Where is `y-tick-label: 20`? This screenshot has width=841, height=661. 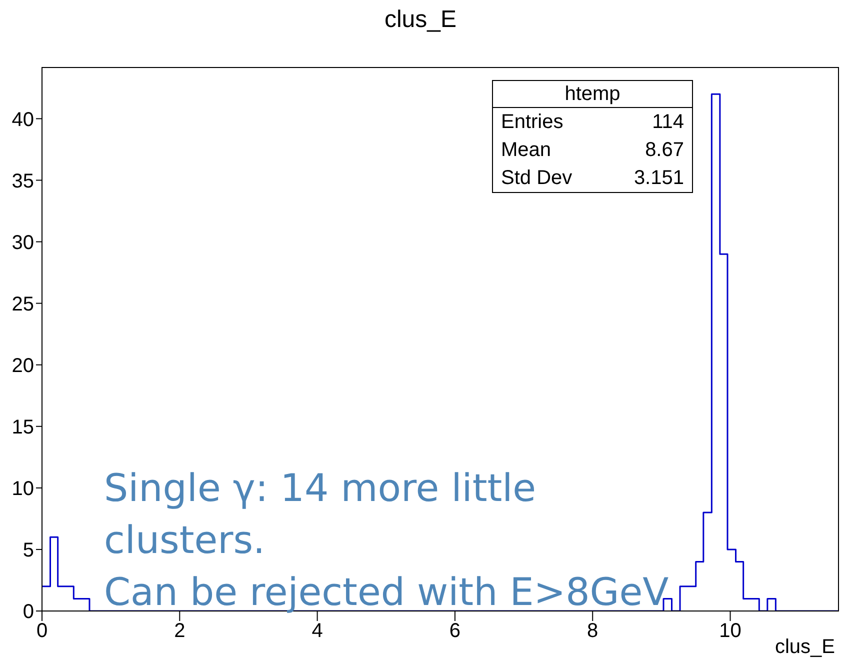
y-tick-label: 20 is located at coordinates (23, 365).